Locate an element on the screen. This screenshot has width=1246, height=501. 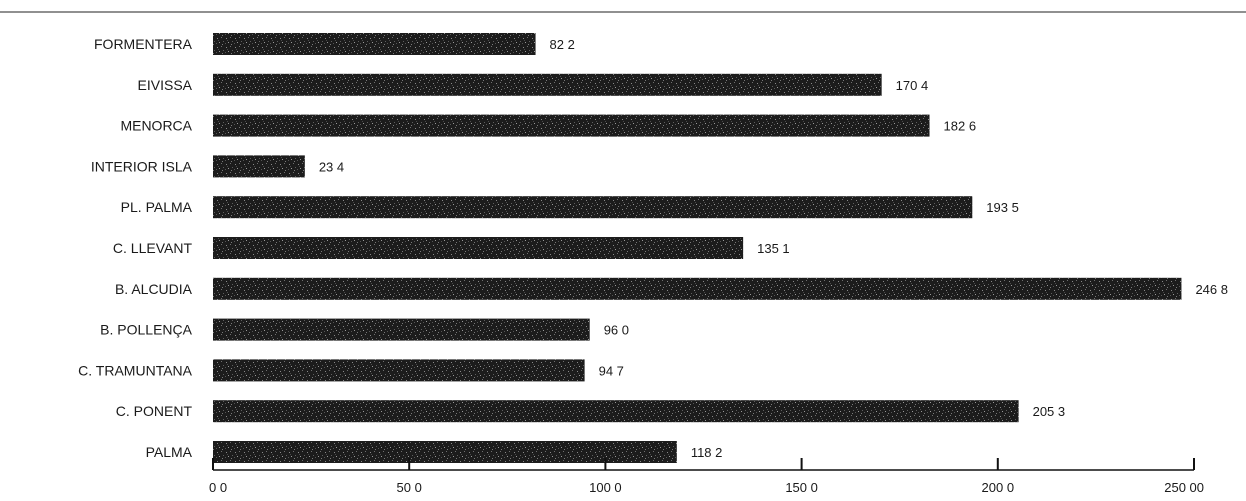
x-tick-label: 150 0 is located at coordinates (801, 487).